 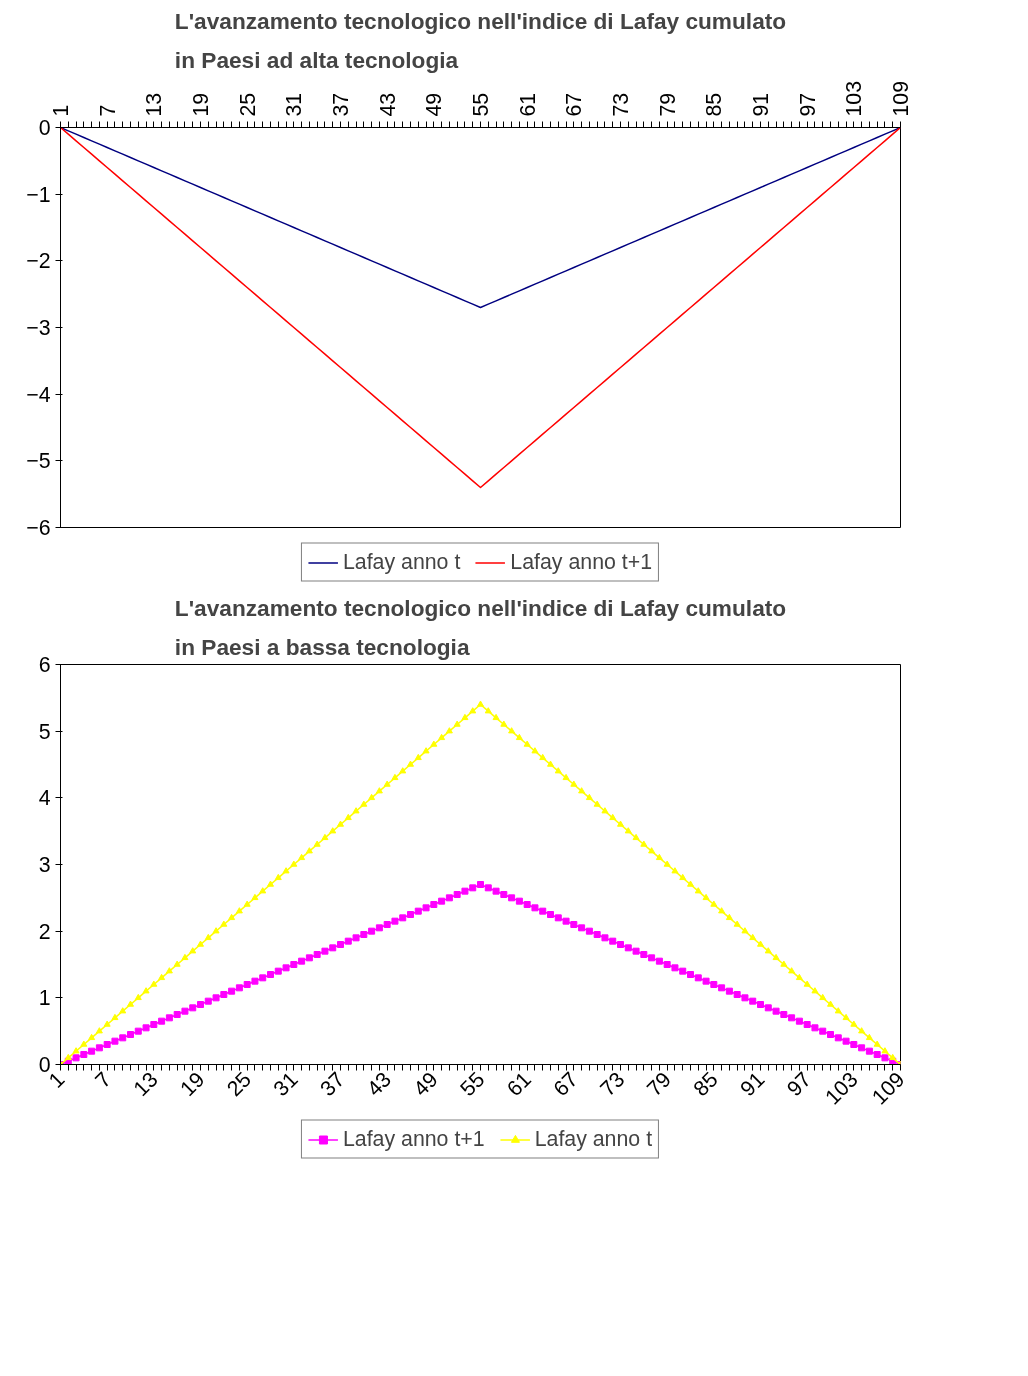 I want to click on y-tick-label: −1, so click(x=38, y=194).